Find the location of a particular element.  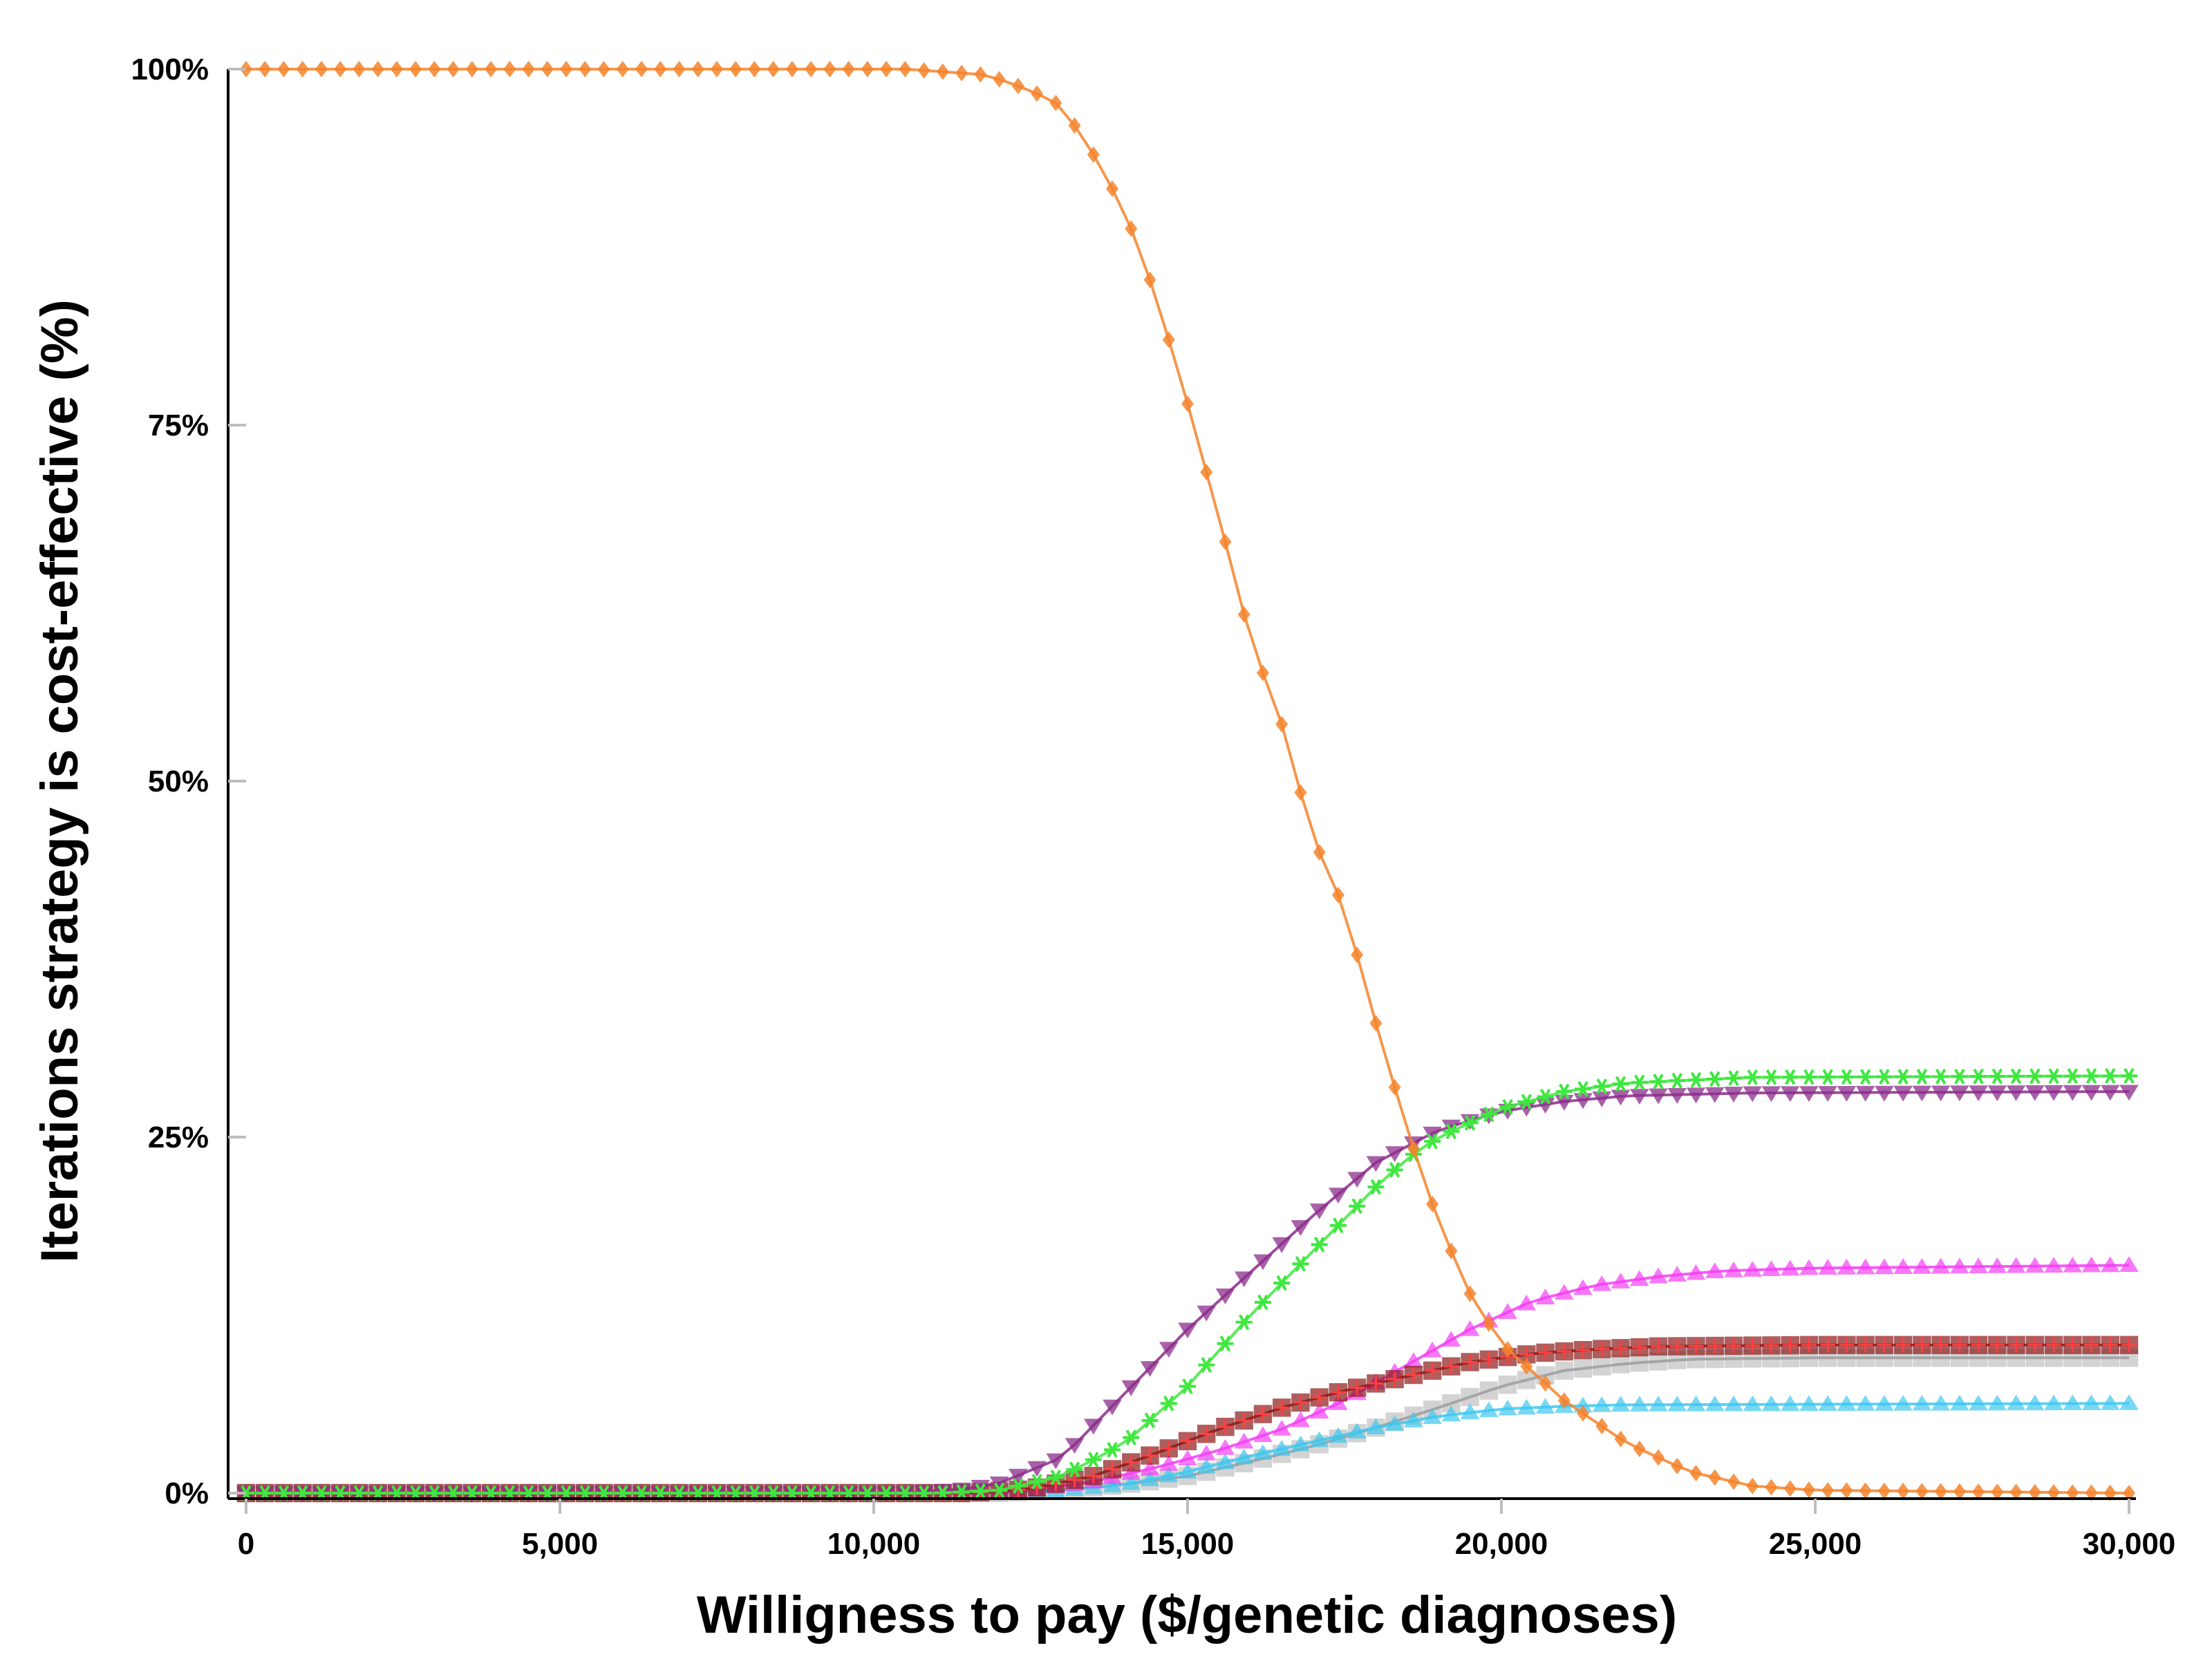

x-tick-label: 5,000 is located at coordinates (560, 1544).